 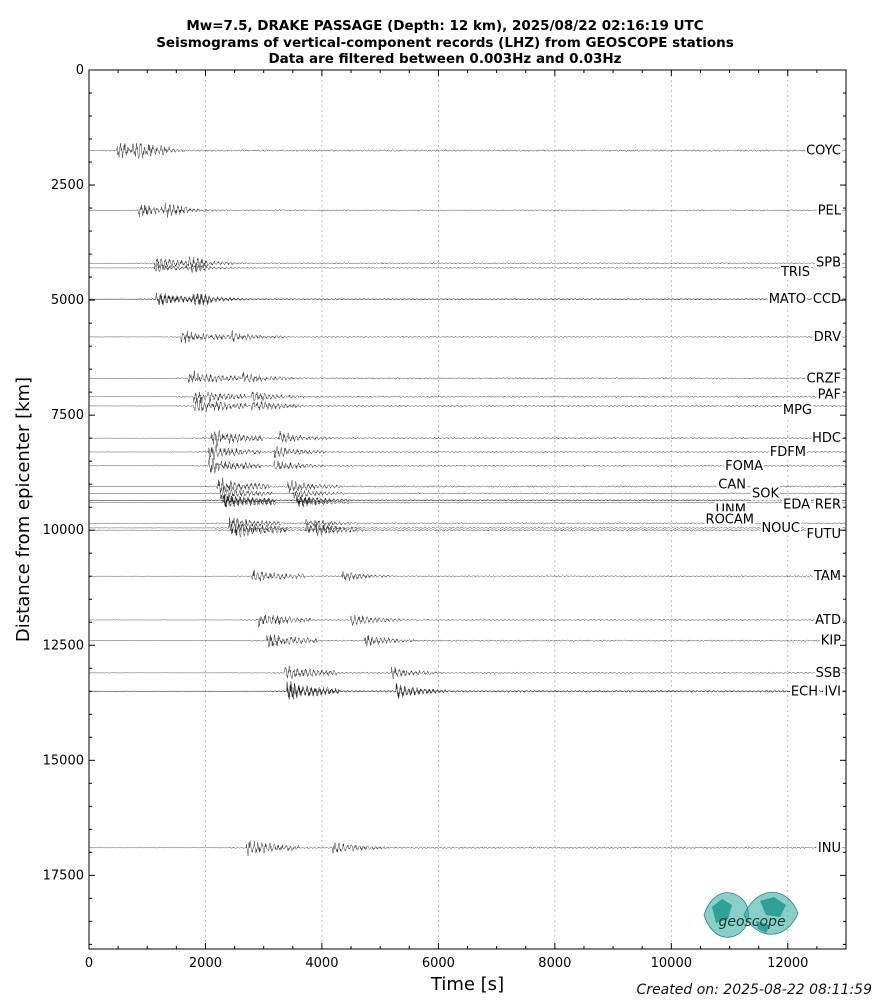 I want to click on station-label-crzf: CRZF, so click(x=824, y=378).